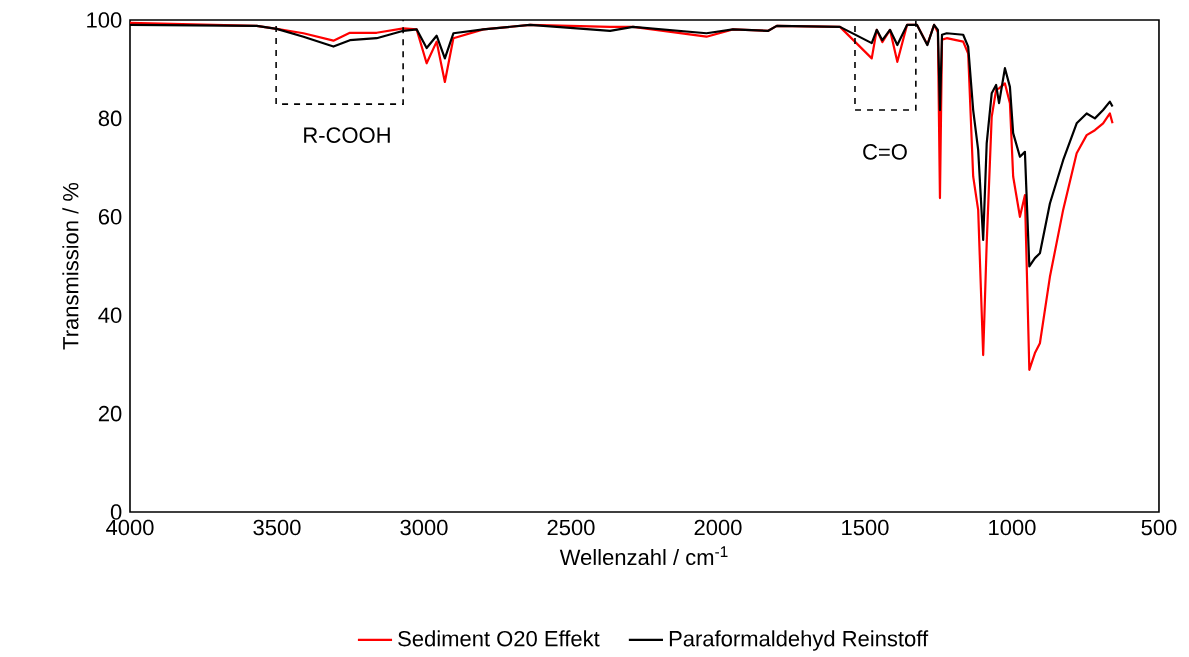 The width and height of the screenshot is (1189, 657). Describe the element at coordinates (70, 266) in the screenshot. I see `y-axis-title: Transmission / %` at that location.